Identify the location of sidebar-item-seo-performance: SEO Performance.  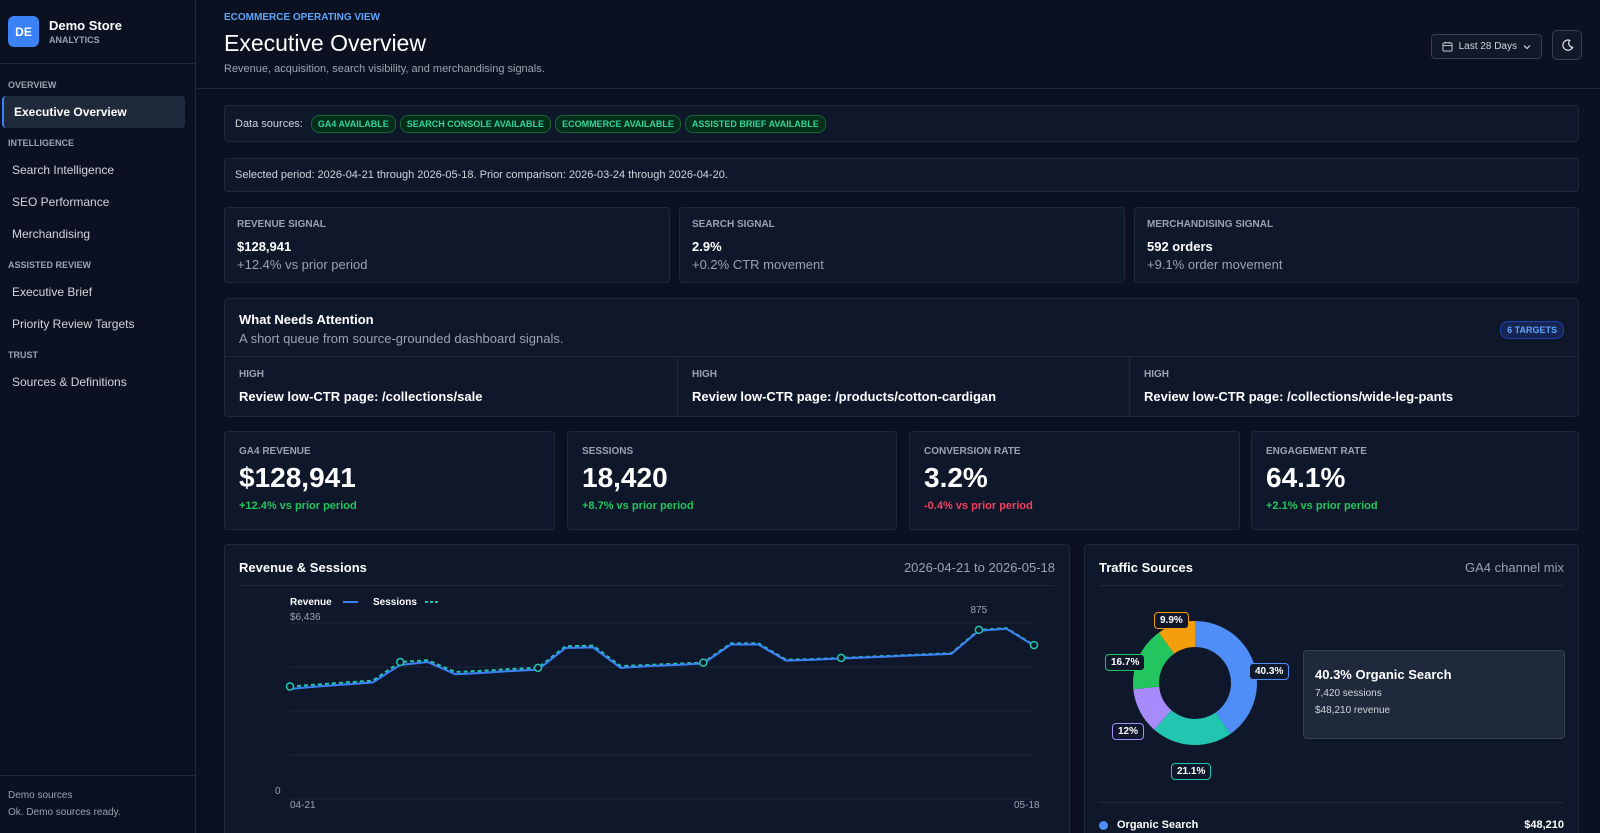
(61, 202).